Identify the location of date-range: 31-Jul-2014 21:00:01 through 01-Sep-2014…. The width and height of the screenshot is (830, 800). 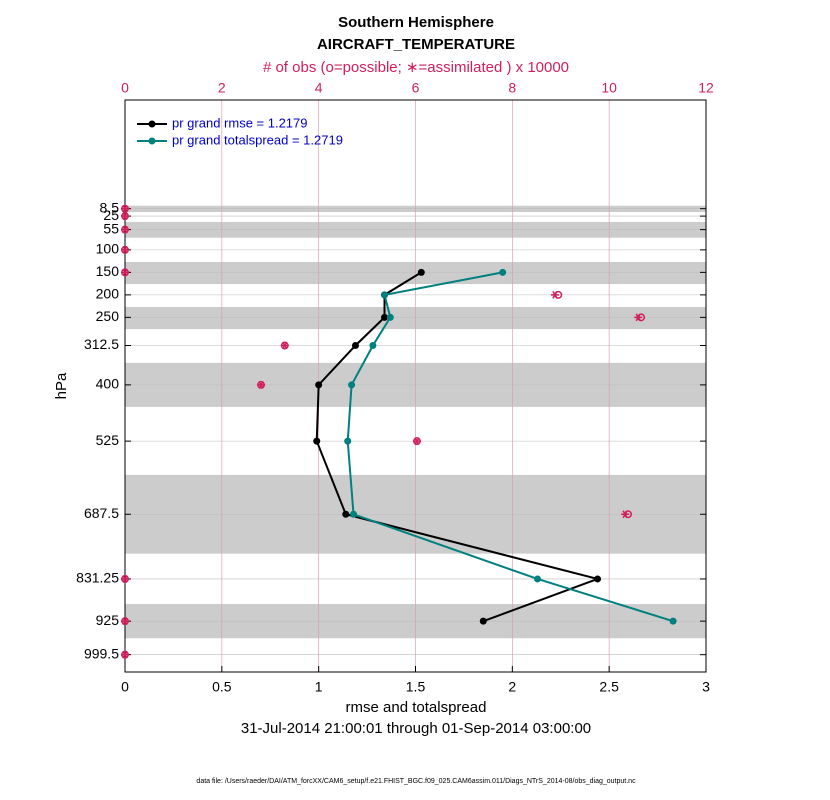
(416, 728).